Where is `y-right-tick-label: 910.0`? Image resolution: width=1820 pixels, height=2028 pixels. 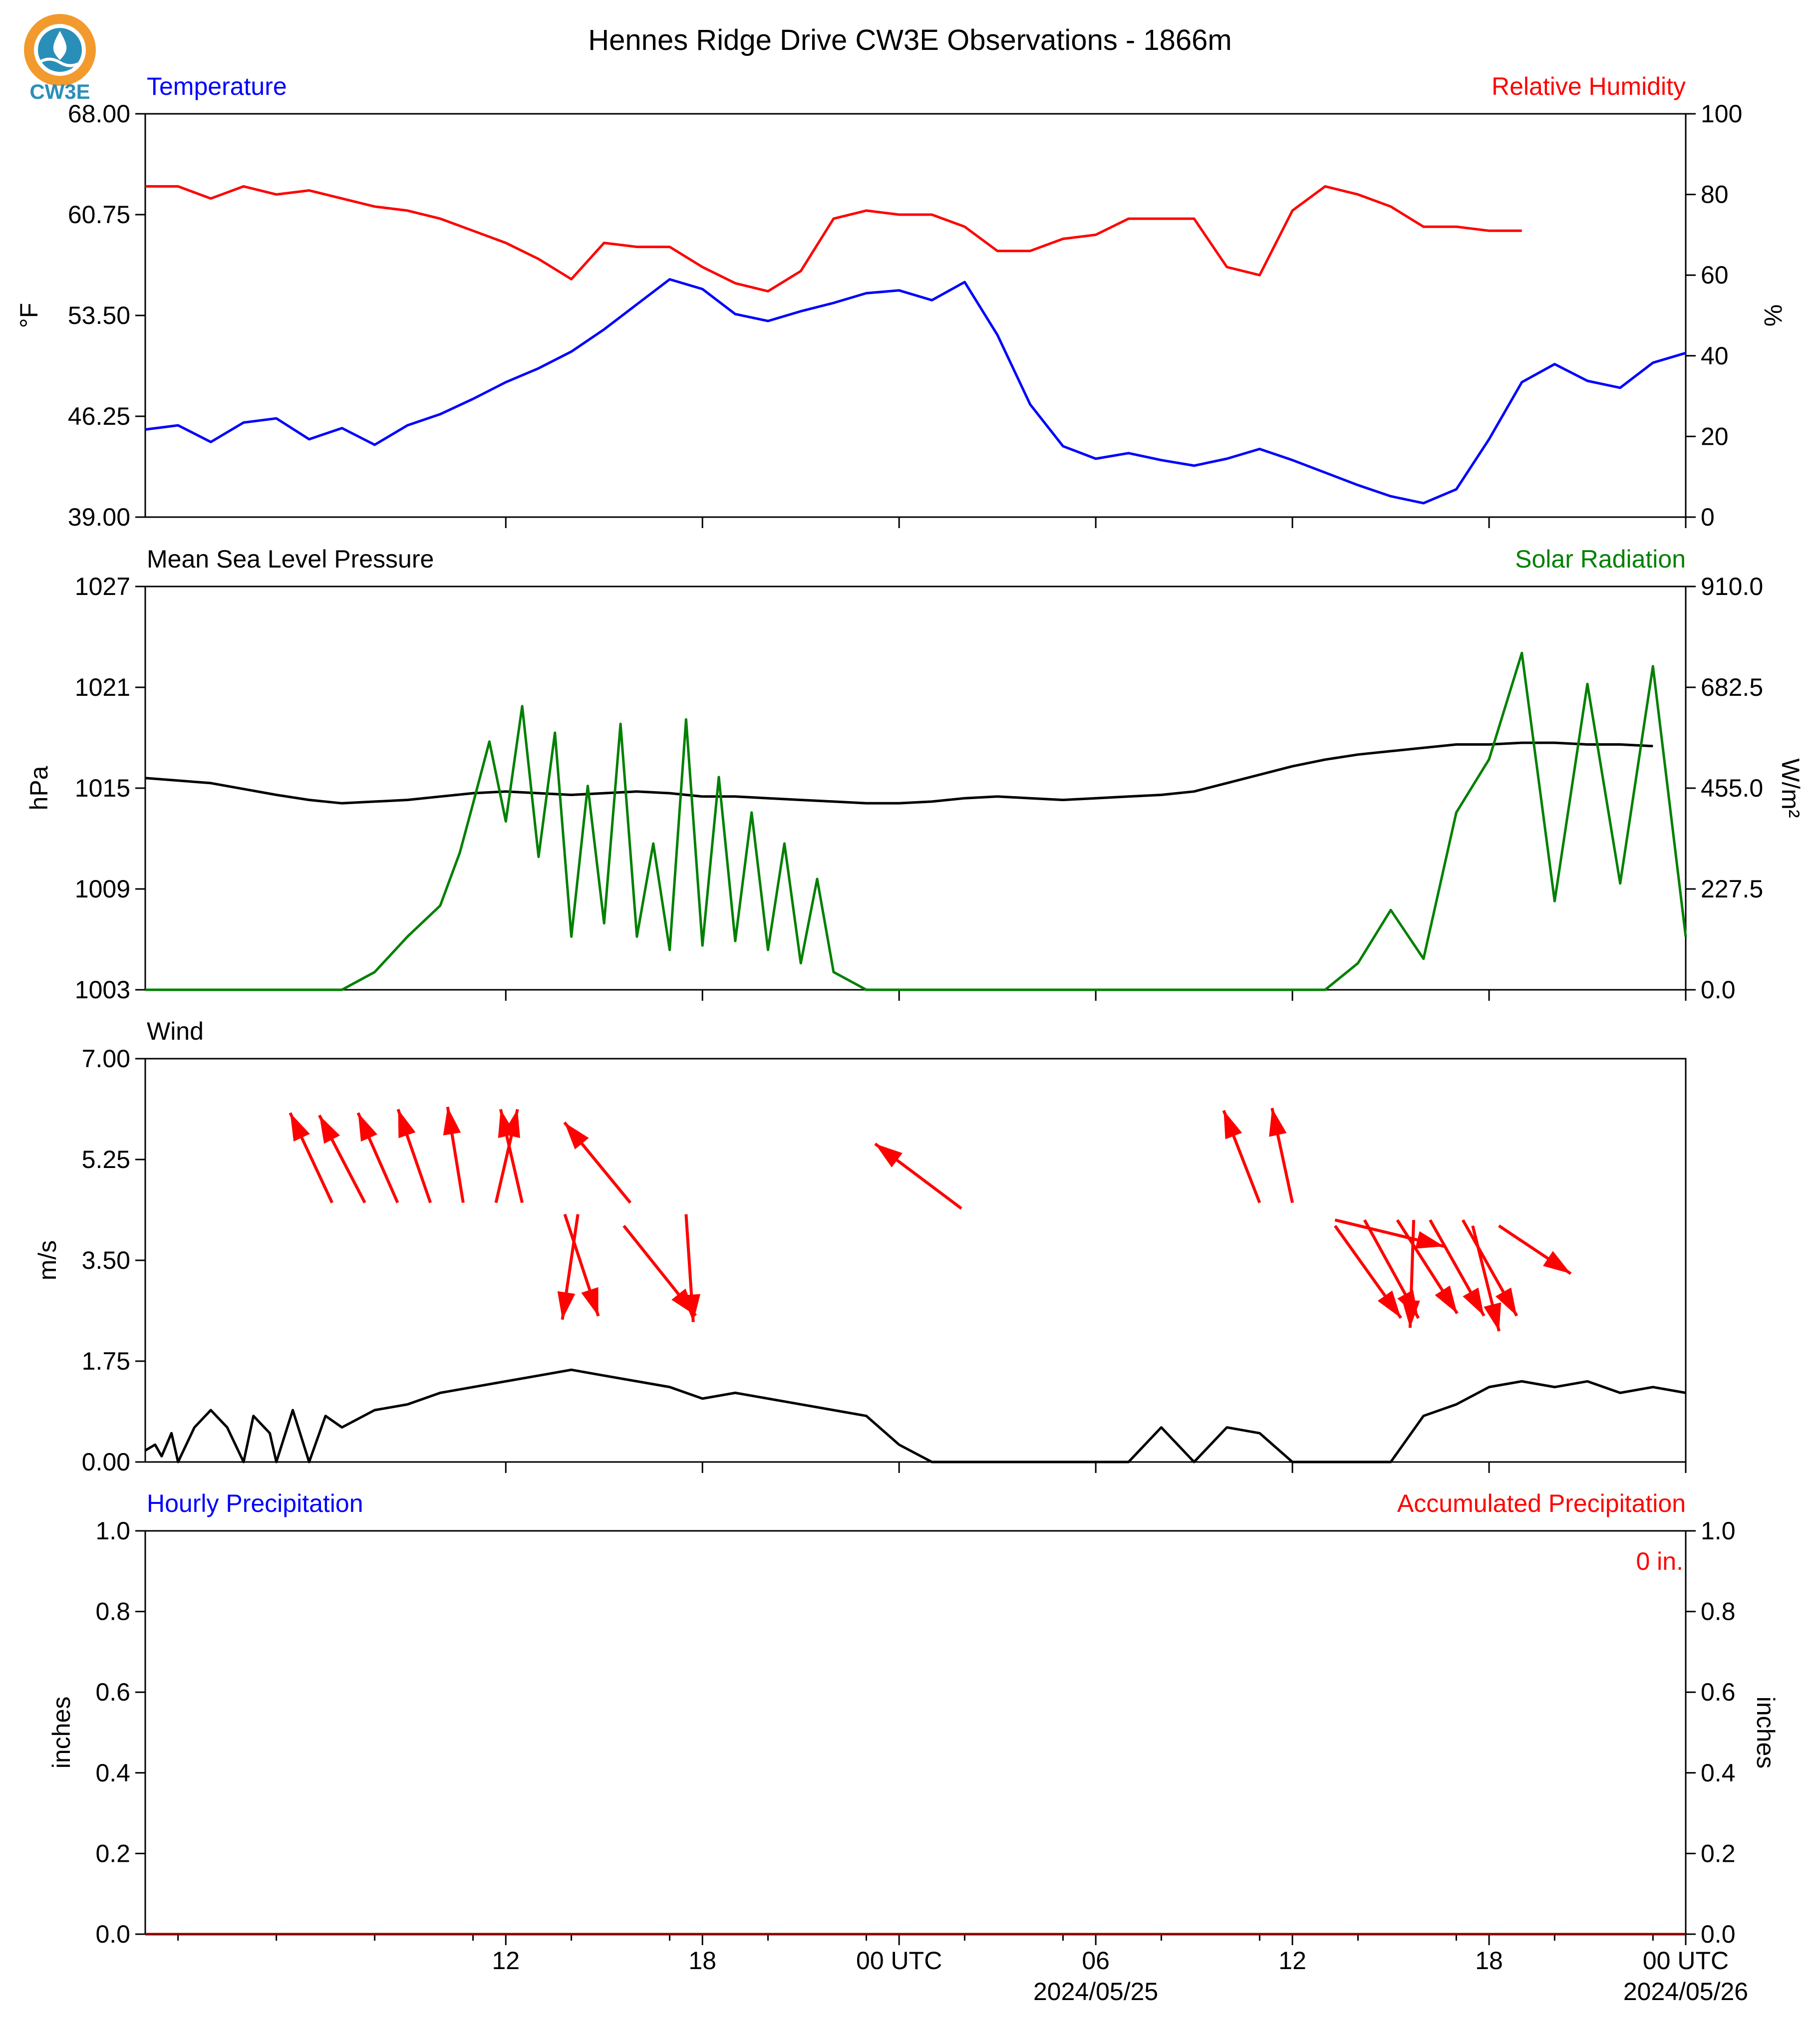
y-right-tick-label: 910.0 is located at coordinates (1732, 586).